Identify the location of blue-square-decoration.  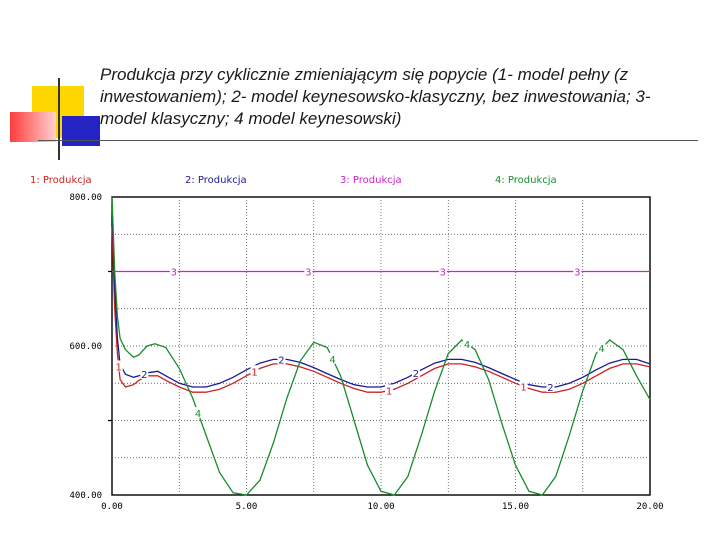
(81, 131).